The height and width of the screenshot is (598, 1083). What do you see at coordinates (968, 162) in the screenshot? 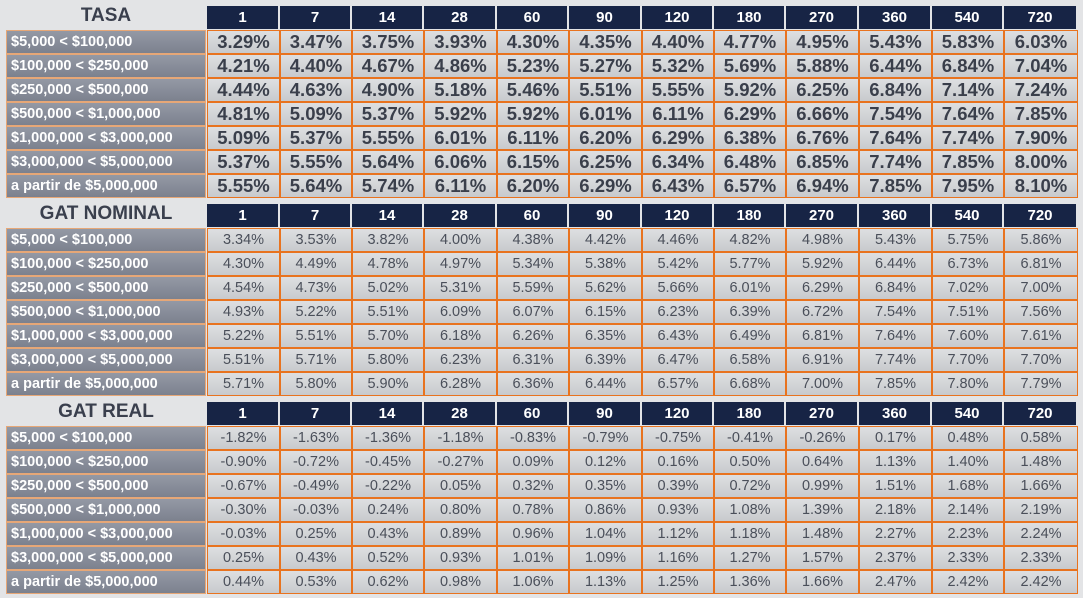
I see `rate-cell: 7.85%` at bounding box center [968, 162].